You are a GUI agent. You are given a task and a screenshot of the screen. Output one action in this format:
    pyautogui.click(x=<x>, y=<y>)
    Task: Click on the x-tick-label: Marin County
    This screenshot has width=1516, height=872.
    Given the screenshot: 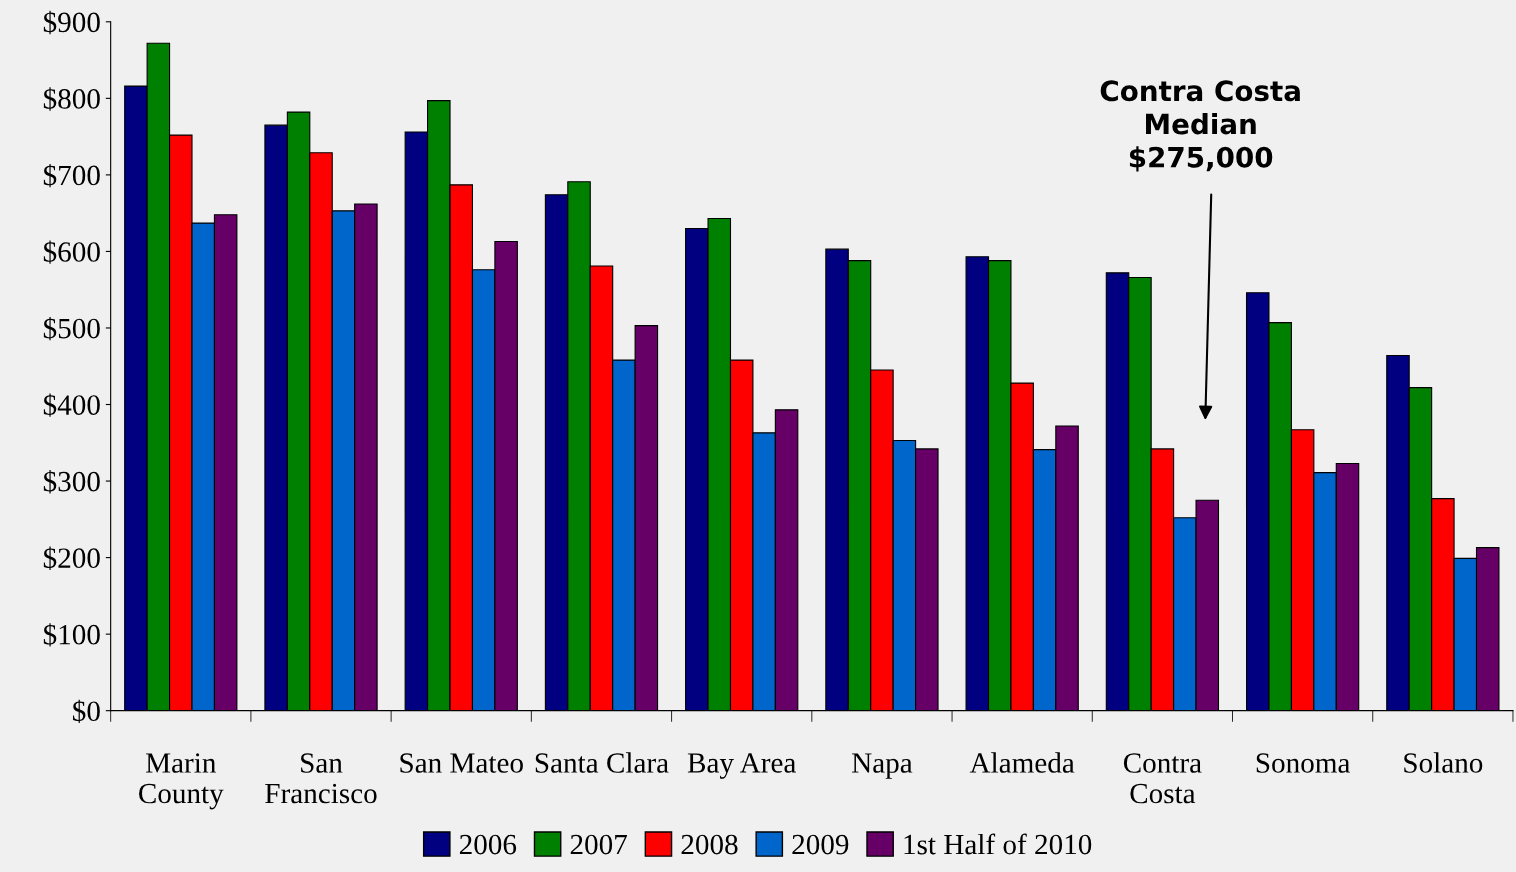 What is the action you would take?
    pyautogui.click(x=181, y=781)
    